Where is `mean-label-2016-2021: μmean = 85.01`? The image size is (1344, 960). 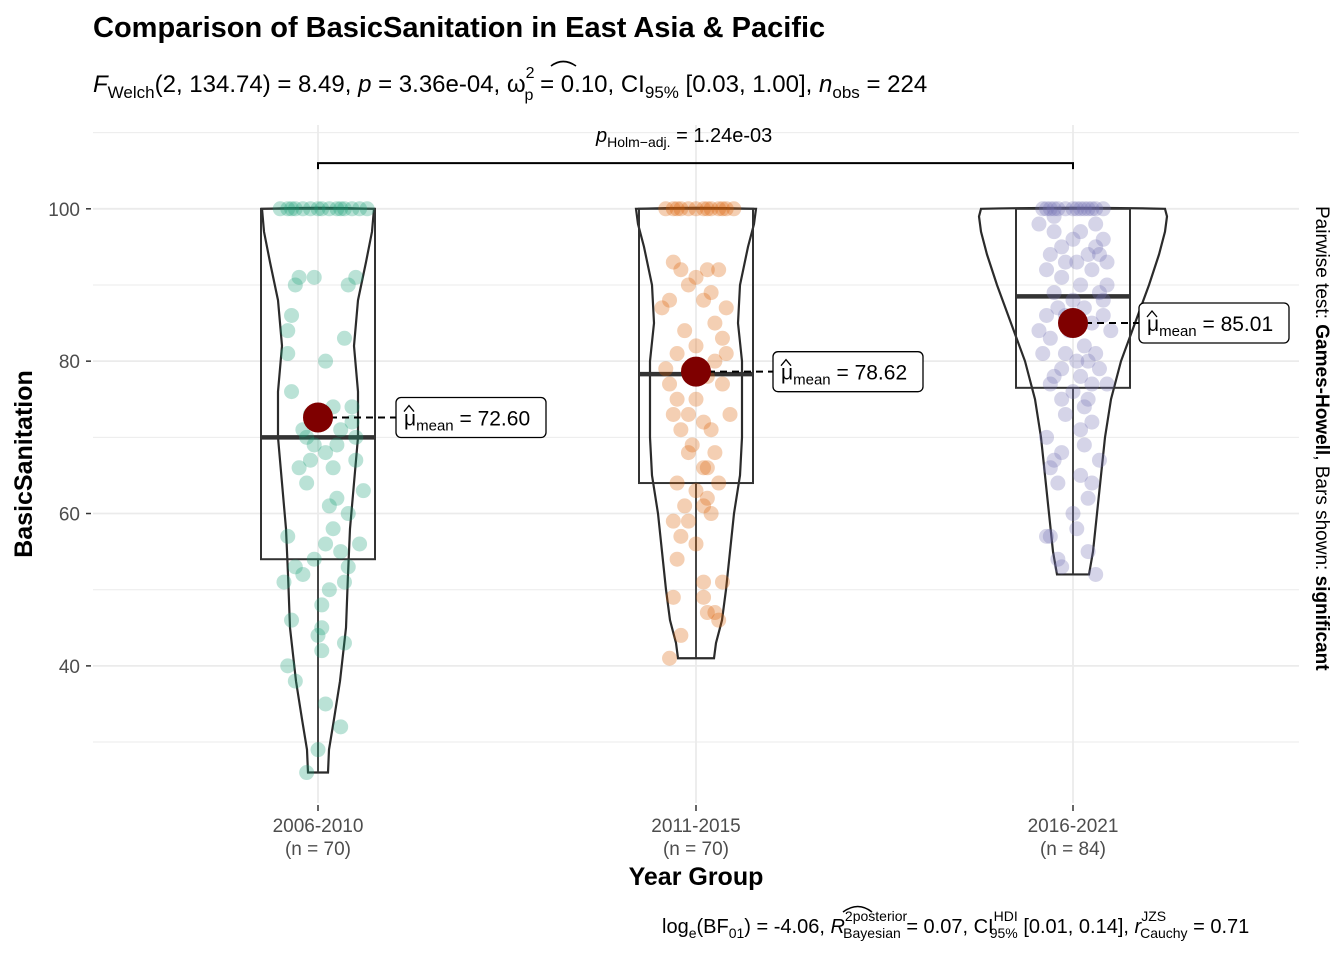 mean-label-2016-2021: μmean = 85.01 is located at coordinates (1210, 326).